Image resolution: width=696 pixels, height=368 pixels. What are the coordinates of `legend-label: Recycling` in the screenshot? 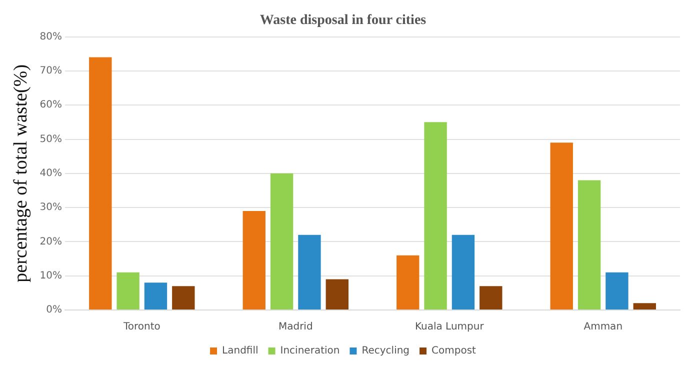 It's located at (386, 351).